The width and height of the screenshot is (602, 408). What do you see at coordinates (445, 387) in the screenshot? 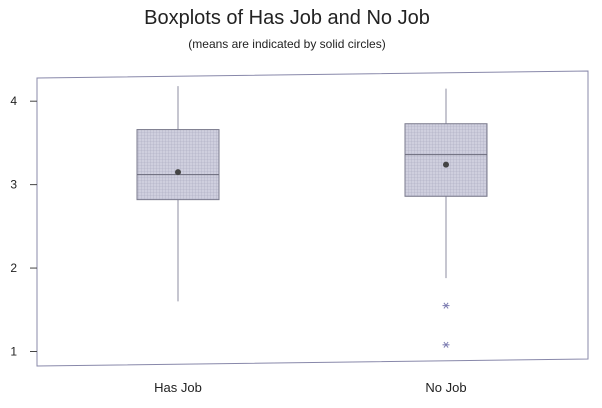
I see `x-category-label: No Job` at bounding box center [445, 387].